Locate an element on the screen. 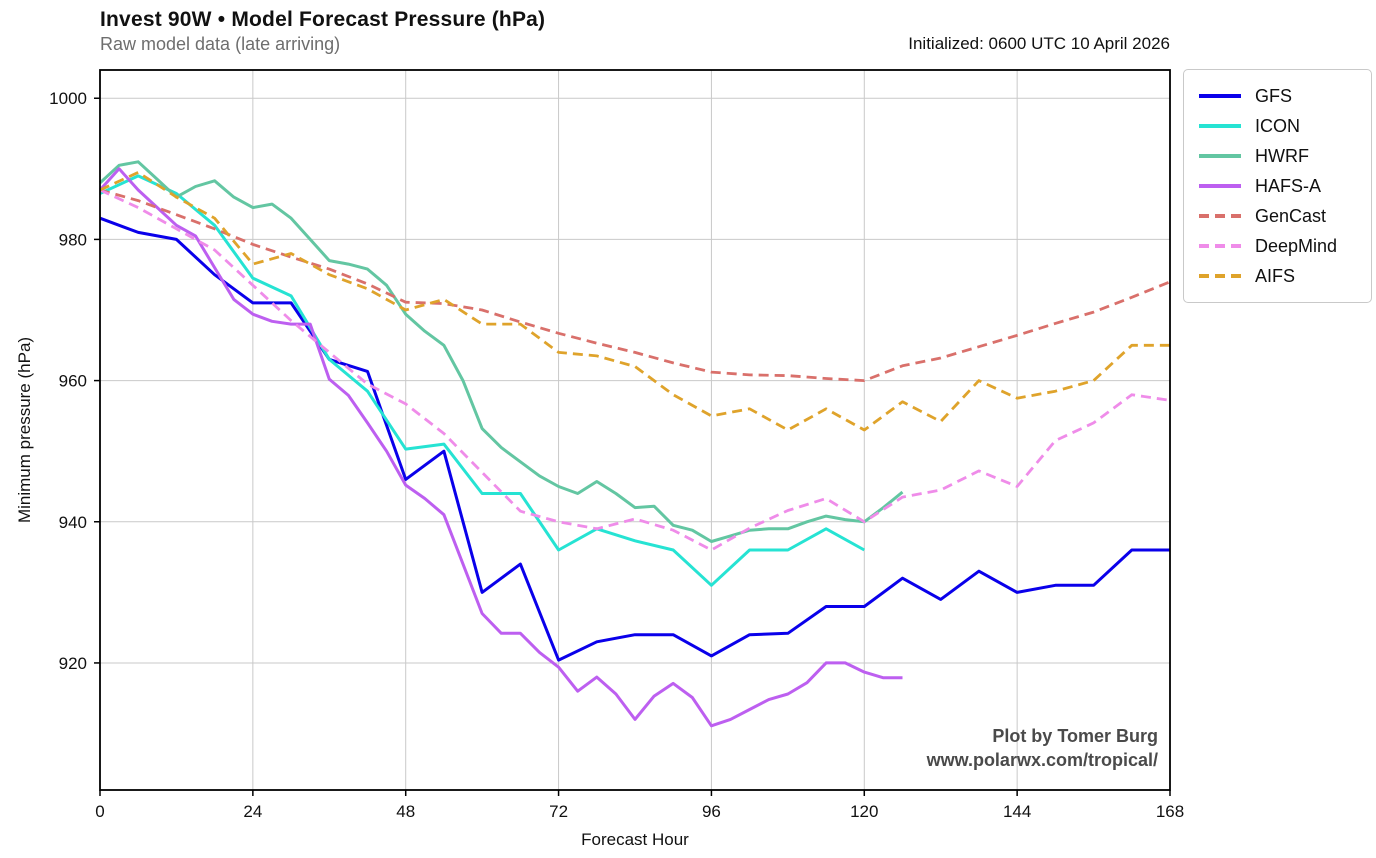  x-tick-label: 0 is located at coordinates (99, 811).